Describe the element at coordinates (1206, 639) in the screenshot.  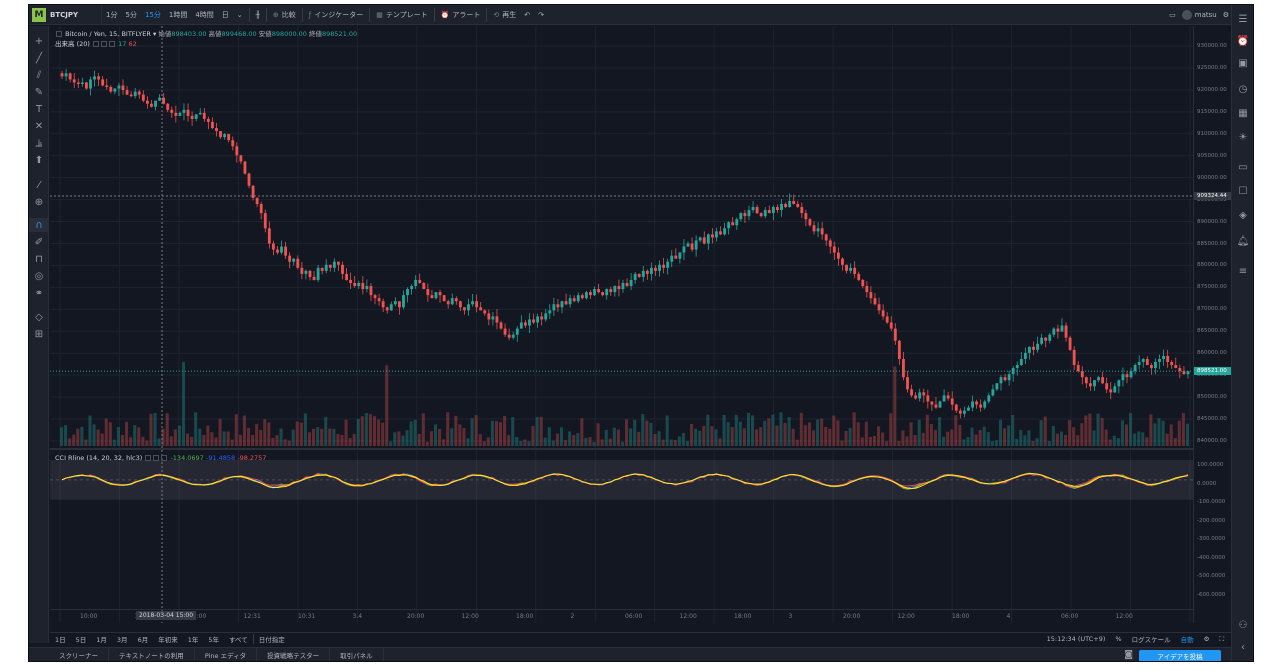
I see `gear-icon: ⚙` at that location.